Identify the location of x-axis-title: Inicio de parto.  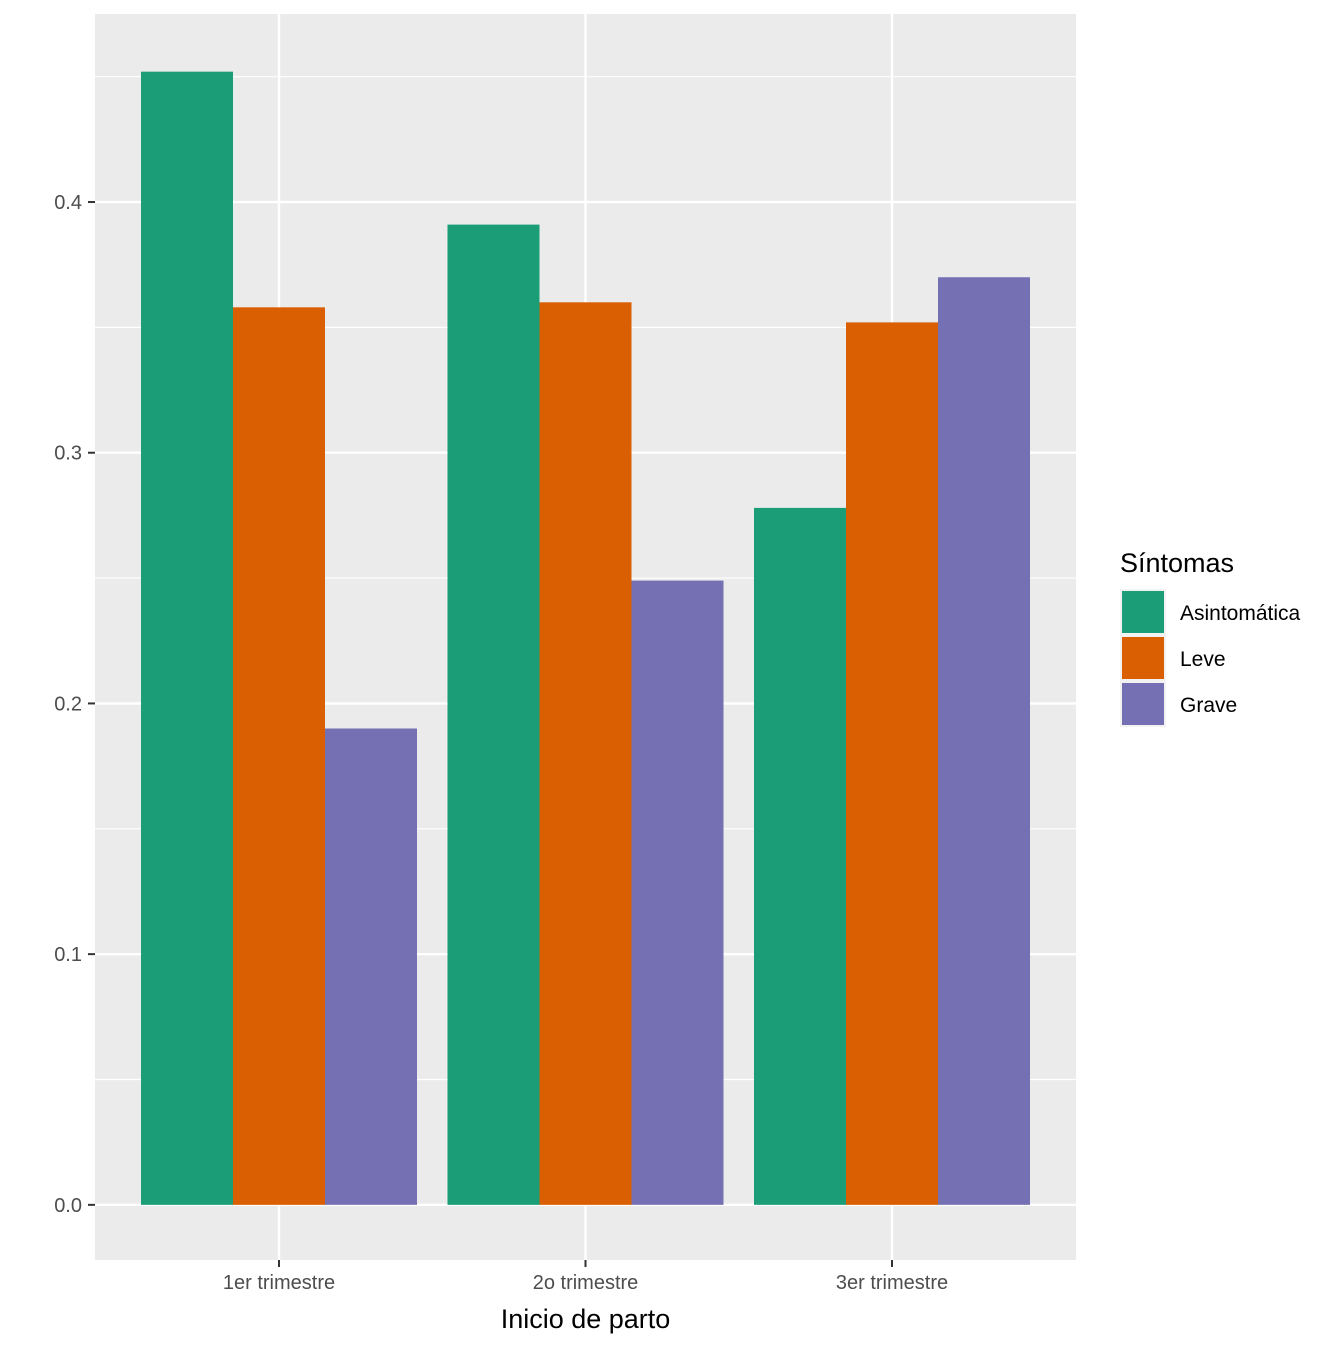
(586, 1319).